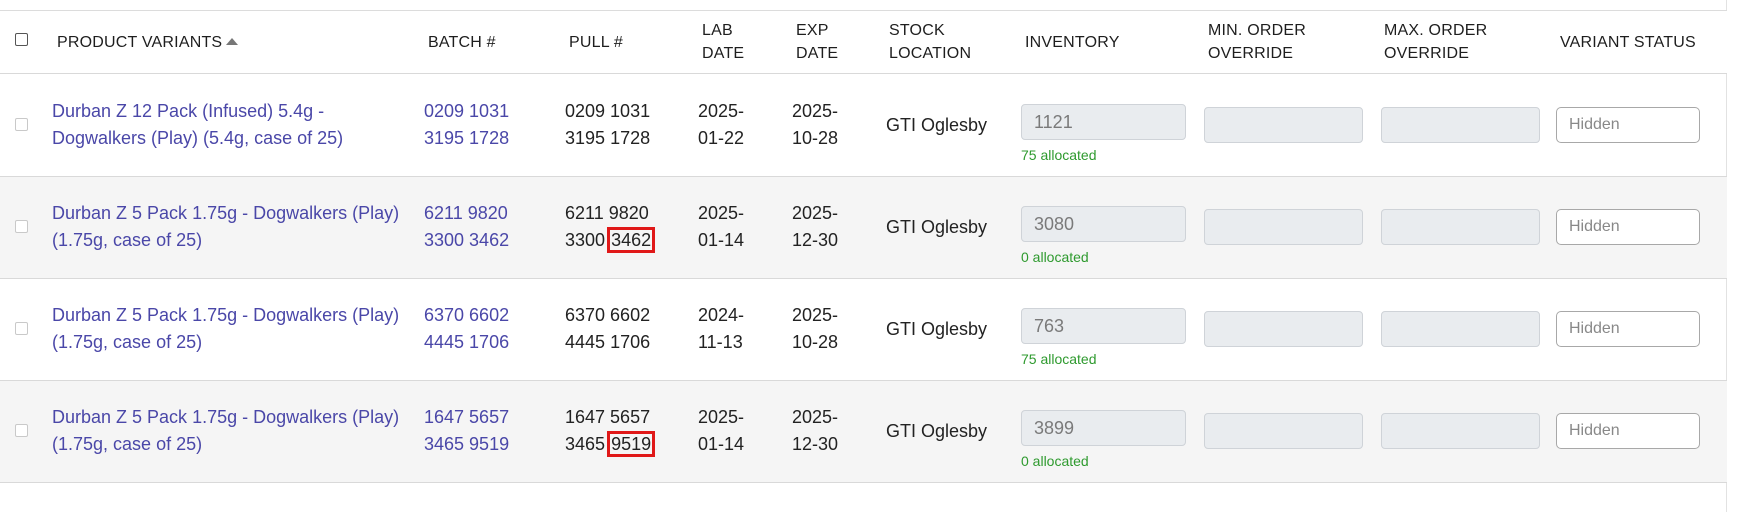  What do you see at coordinates (467, 240) in the screenshot?
I see `batch-number-line2: 3300 3462` at bounding box center [467, 240].